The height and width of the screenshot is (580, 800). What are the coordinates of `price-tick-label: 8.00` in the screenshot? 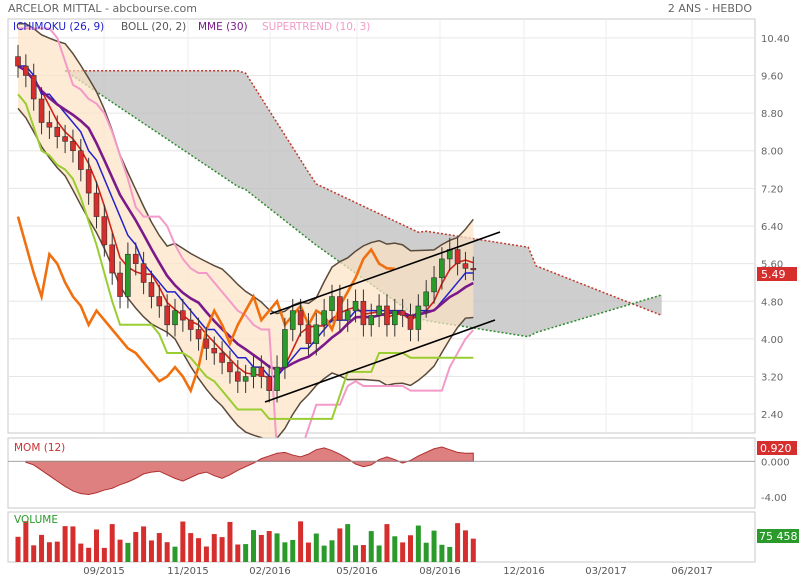 It's located at (772, 152).